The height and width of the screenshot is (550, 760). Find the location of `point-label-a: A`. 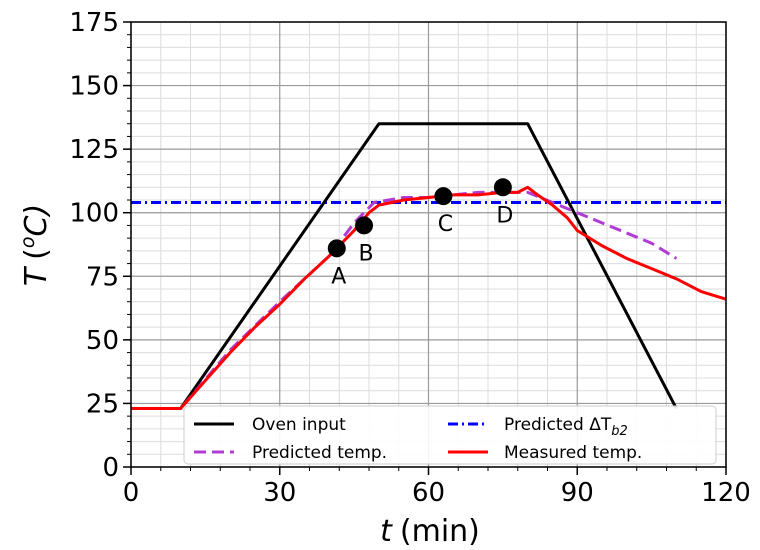

point-label-a: A is located at coordinates (338, 276).